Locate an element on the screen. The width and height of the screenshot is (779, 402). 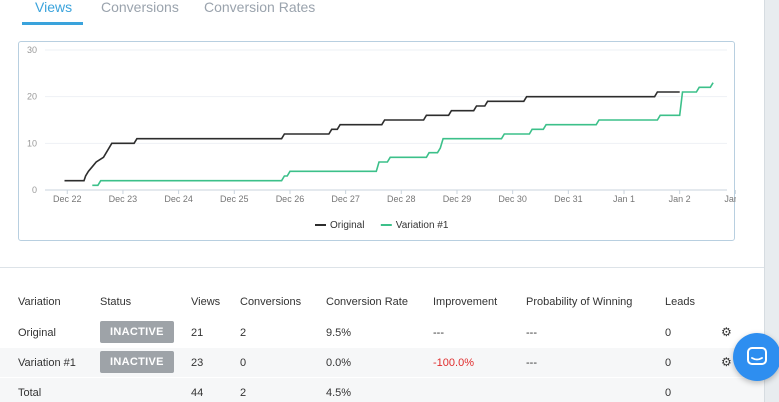
views-value: 21 is located at coordinates (197, 333).